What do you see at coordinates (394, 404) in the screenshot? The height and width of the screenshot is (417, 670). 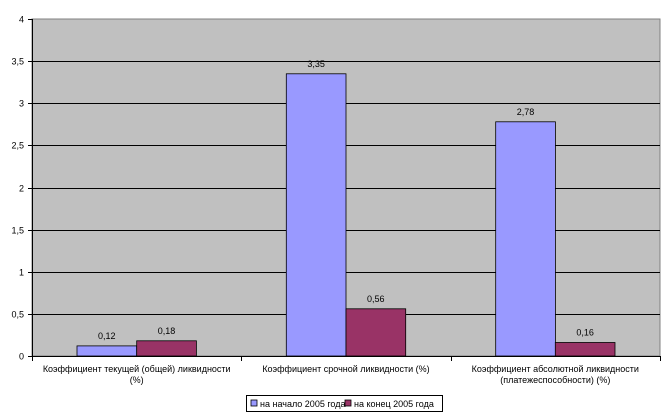 I see `legend-label: на конец 2005 года` at bounding box center [394, 404].